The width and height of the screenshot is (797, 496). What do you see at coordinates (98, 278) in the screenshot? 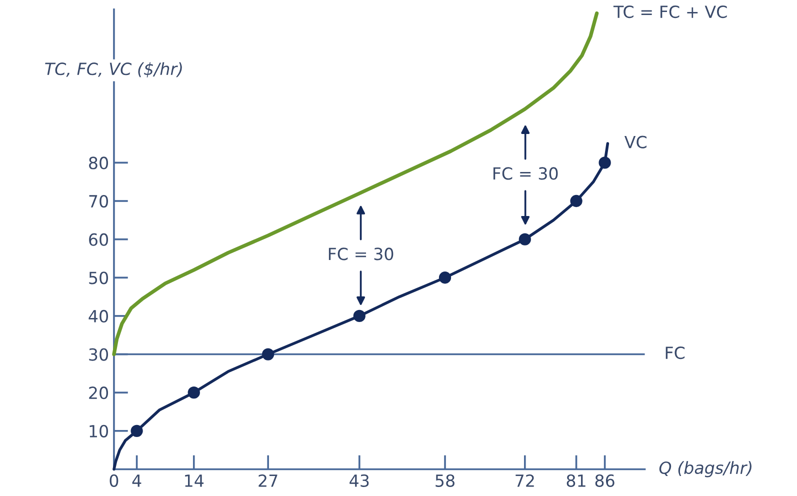
I see `y-tick-label: 50` at bounding box center [98, 278].